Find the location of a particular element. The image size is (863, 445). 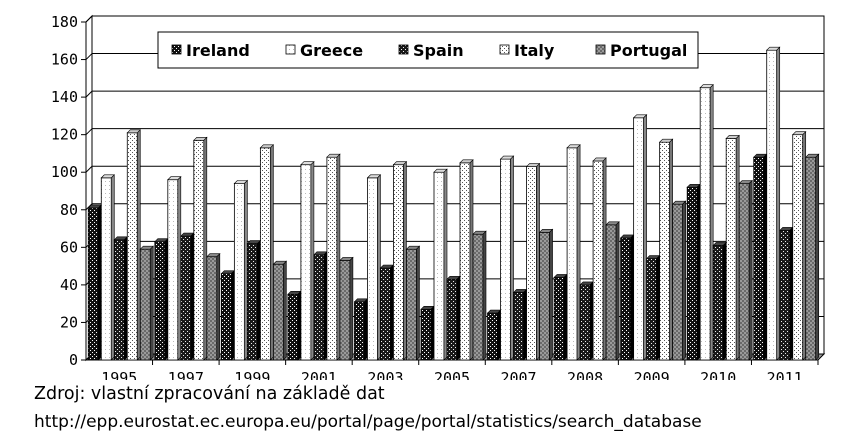

bar-portugal-2010 is located at coordinates (744, 272).